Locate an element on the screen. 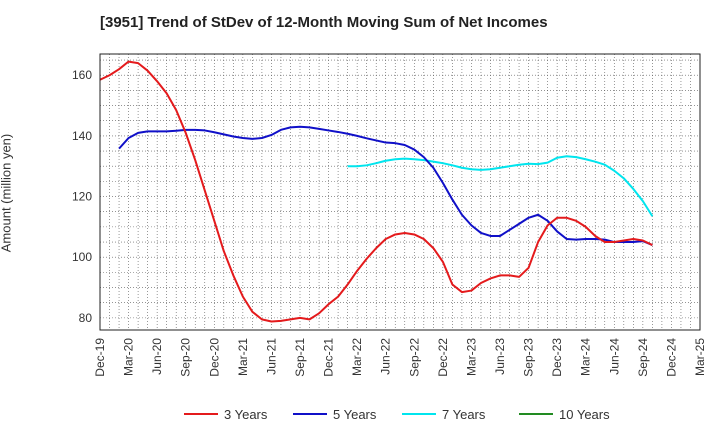 The height and width of the screenshot is (440, 720). x-tick-label: Dec-23 is located at coordinates (557, 357).